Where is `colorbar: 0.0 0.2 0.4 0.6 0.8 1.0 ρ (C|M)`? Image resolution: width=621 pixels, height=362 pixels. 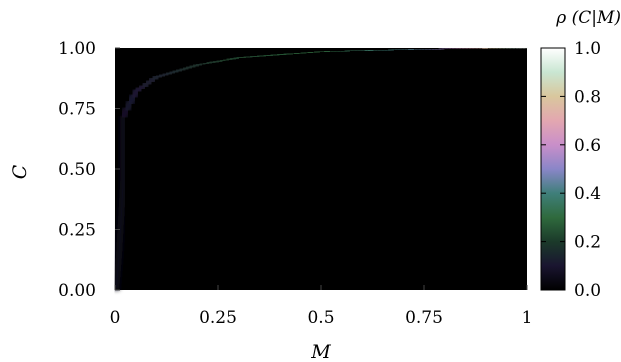 colorbar: 0.0 0.2 0.4 0.6 0.8 1.0 ρ (C|M) is located at coordinates (580, 154).